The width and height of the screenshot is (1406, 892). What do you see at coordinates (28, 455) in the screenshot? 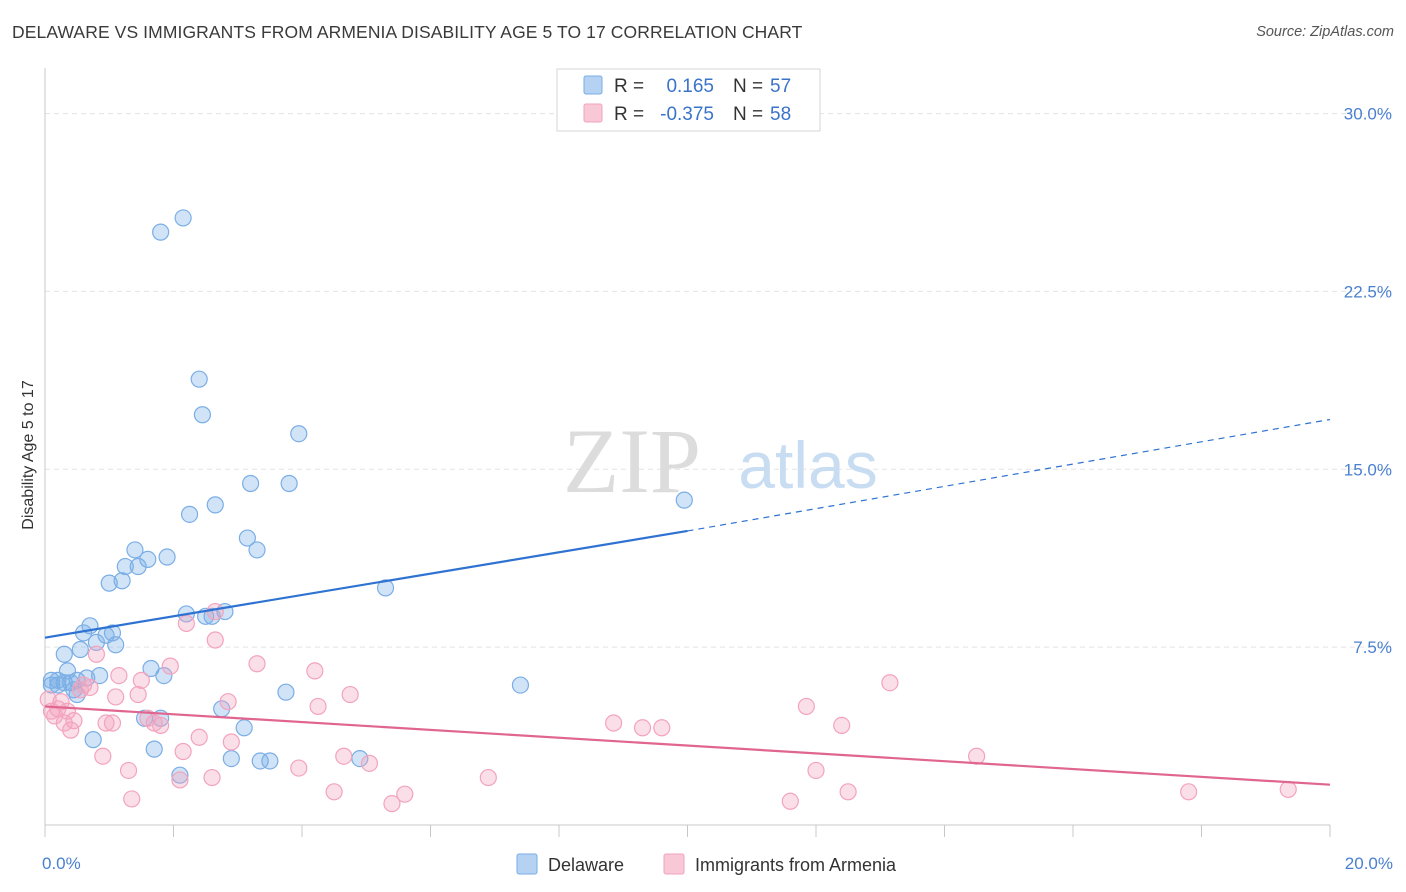
I see `y-axis-label: Disability Age 5 to 17` at bounding box center [28, 455].